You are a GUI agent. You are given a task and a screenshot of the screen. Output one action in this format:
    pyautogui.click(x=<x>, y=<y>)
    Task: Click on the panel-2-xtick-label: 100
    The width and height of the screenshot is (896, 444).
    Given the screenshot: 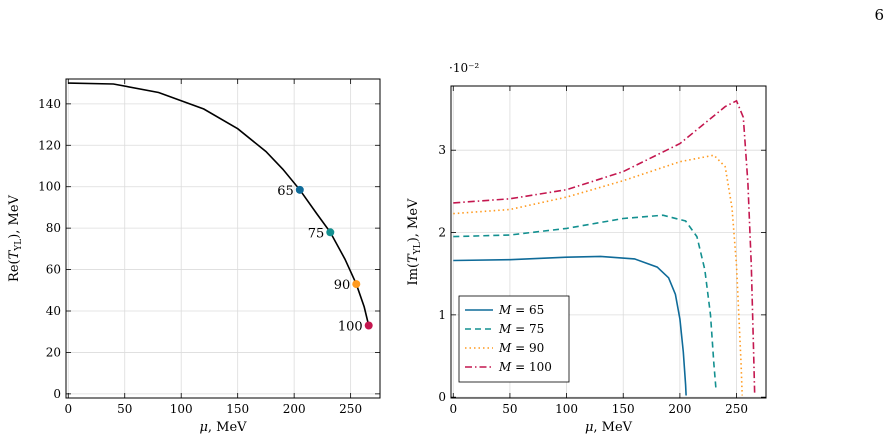 What is the action you would take?
    pyautogui.click(x=566, y=409)
    